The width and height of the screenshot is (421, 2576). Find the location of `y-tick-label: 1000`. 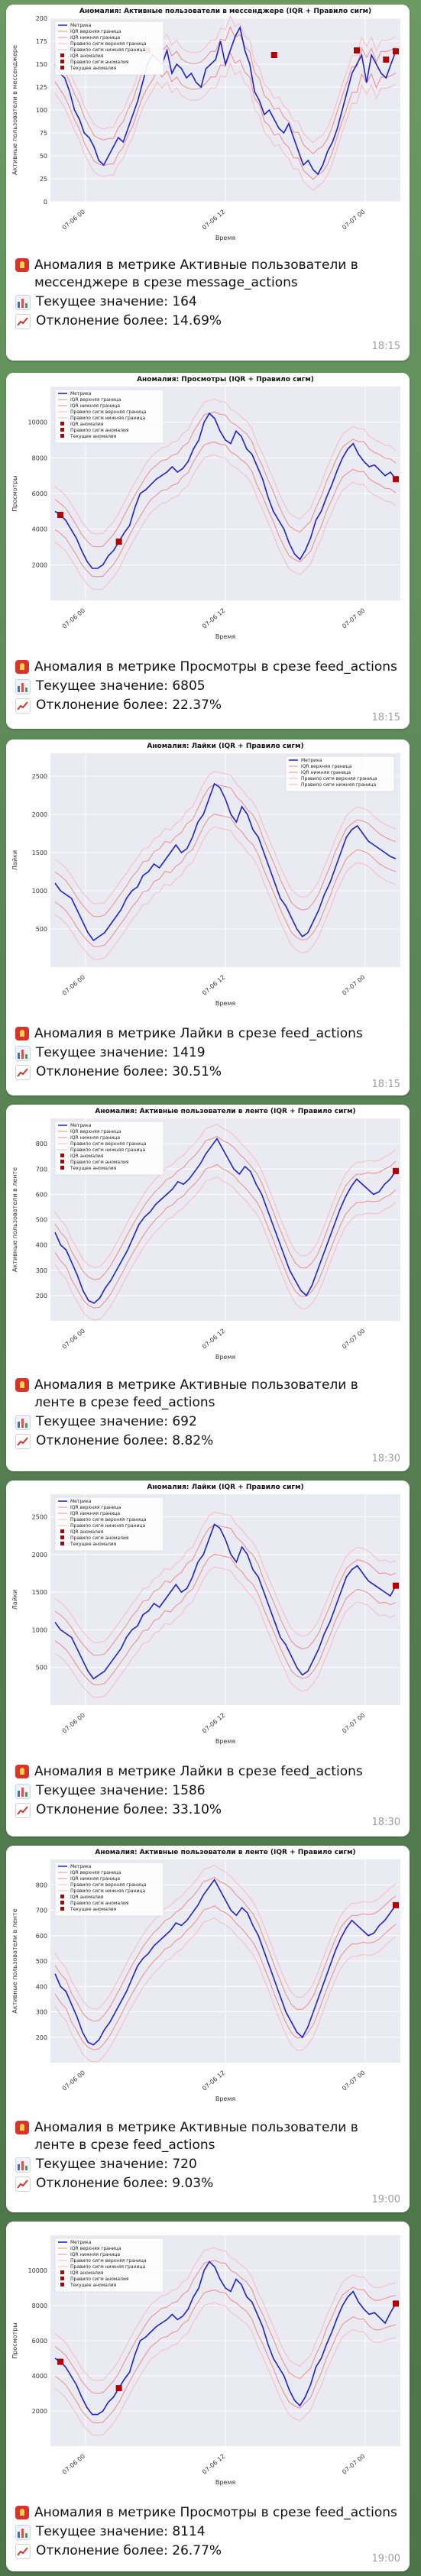

y-tick-label: 1000 is located at coordinates (39, 1629).